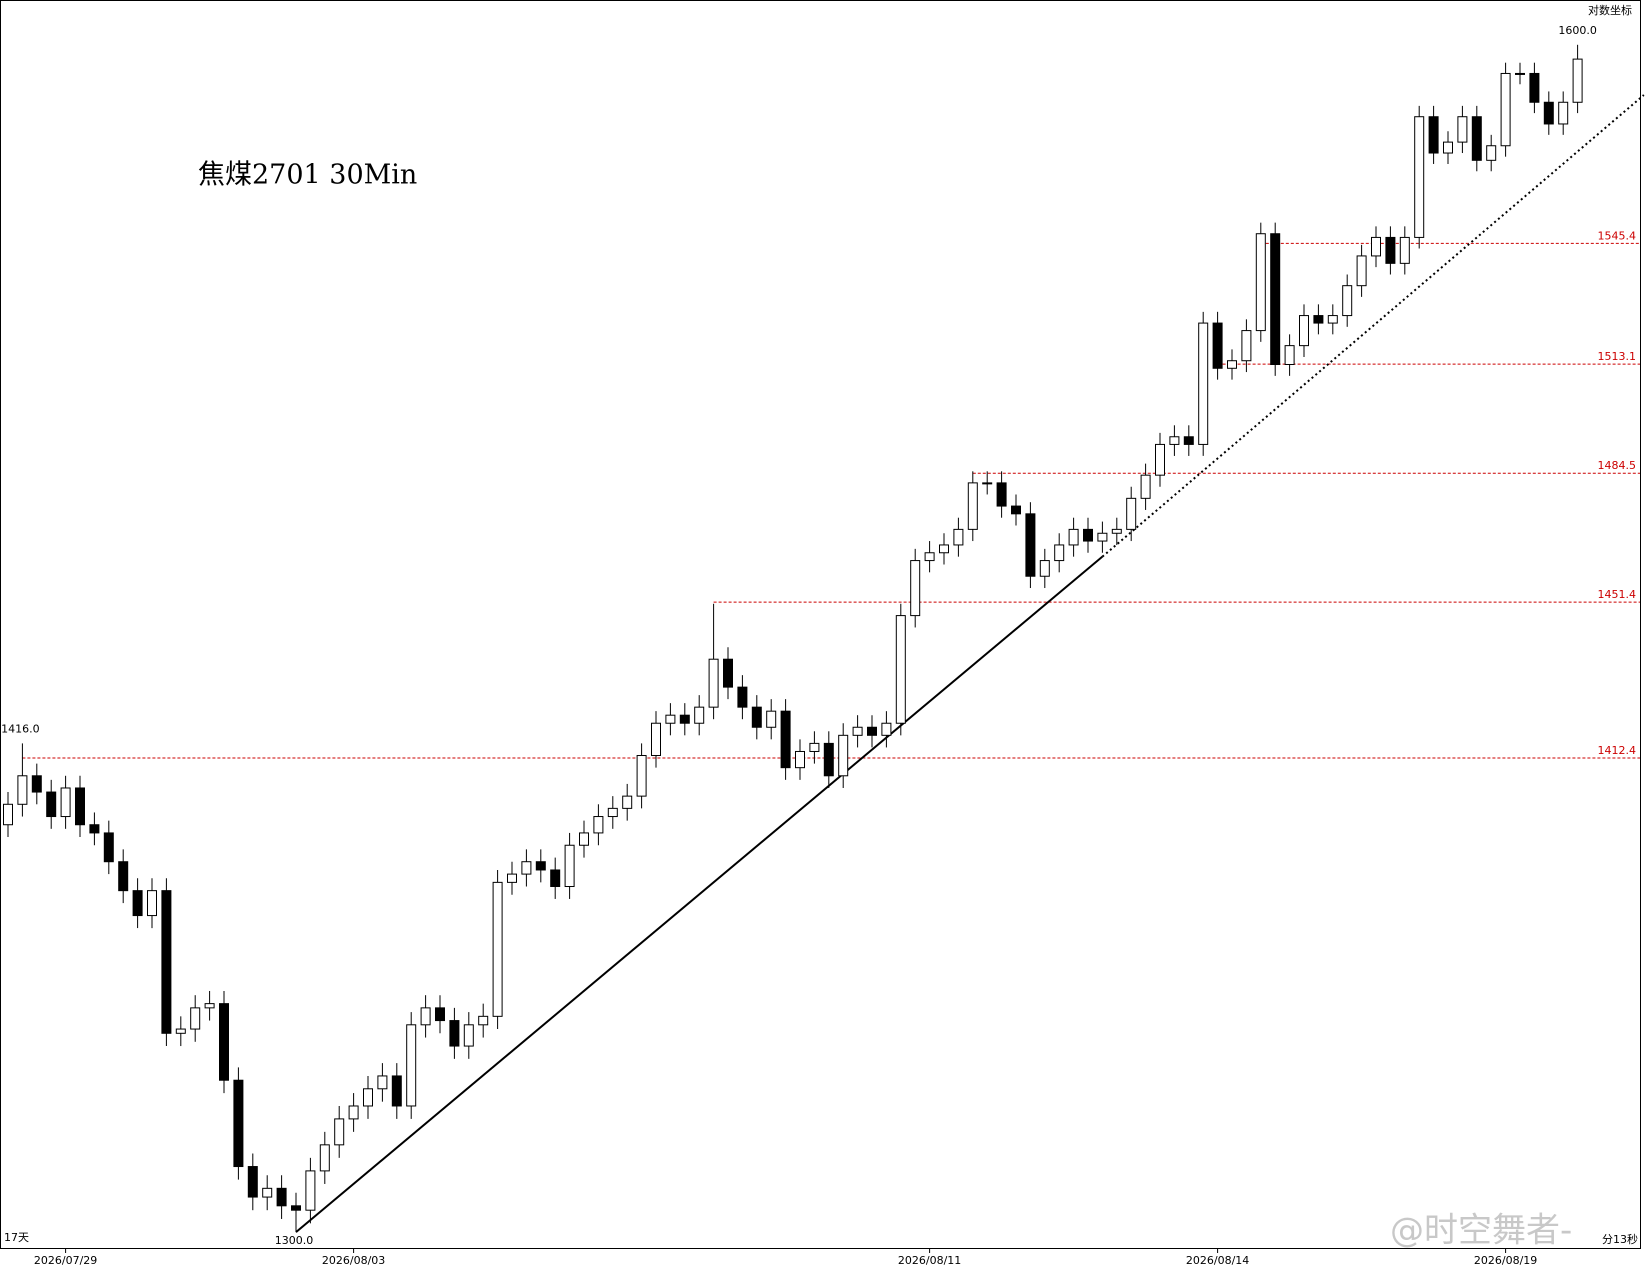  What do you see at coordinates (307, 175) in the screenshot?
I see `chart-title: 焦煤2701 30Min` at bounding box center [307, 175].